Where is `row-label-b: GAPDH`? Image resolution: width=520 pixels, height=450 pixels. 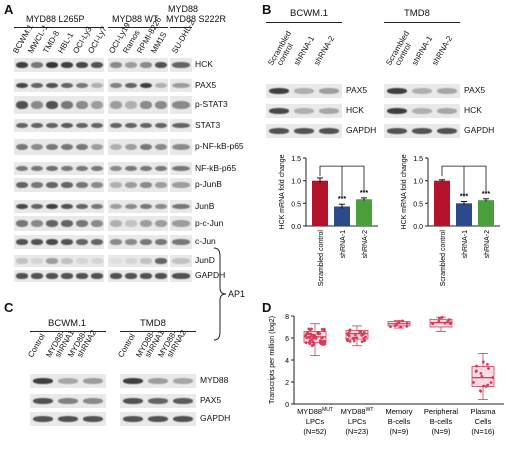 row-label-b: GAPDH is located at coordinates (479, 130).